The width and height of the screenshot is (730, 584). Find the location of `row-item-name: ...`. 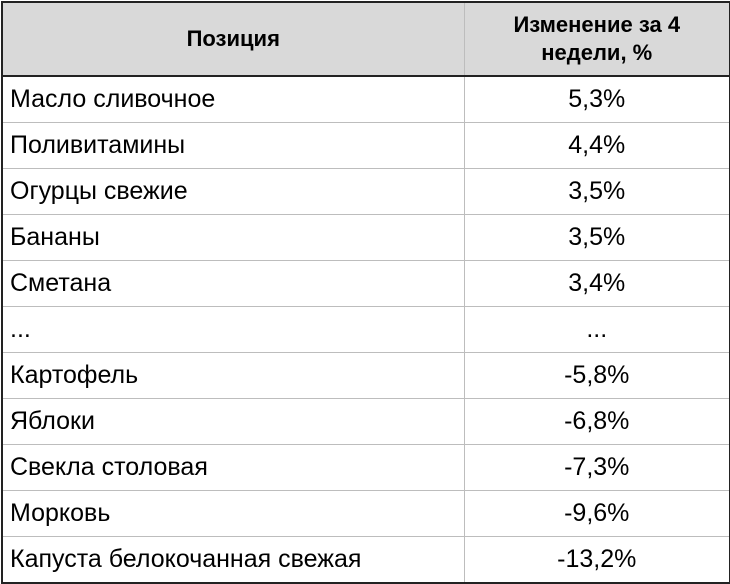

row-item-name: ... is located at coordinates (233, 329).